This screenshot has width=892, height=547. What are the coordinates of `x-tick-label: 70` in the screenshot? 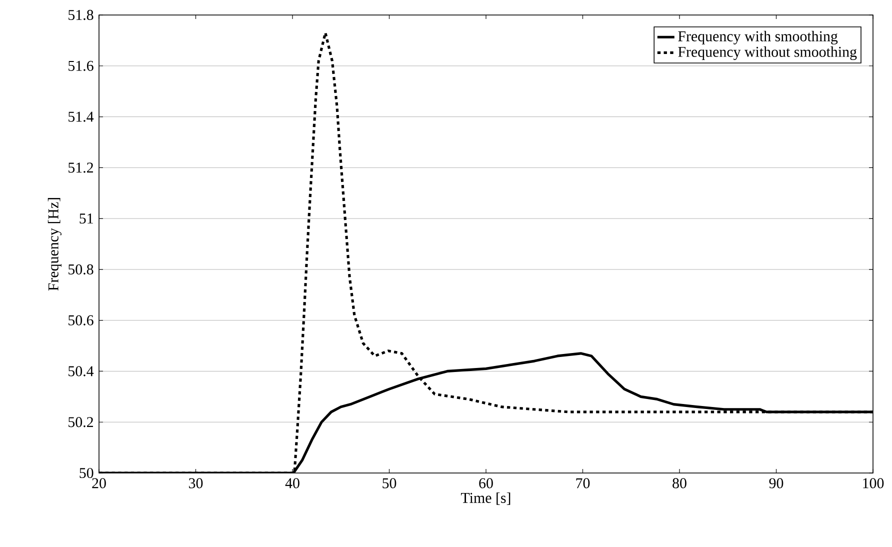 It's located at (583, 483).